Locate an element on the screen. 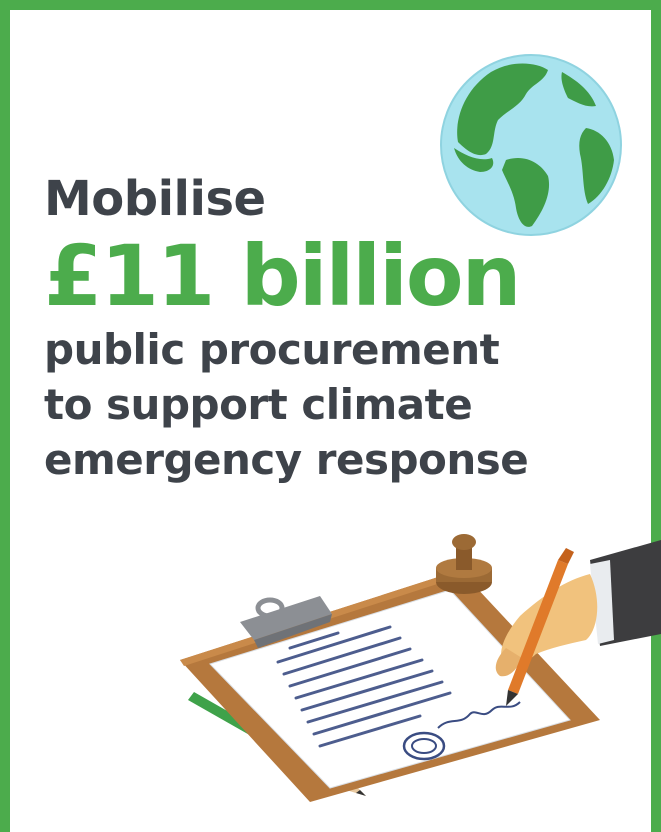 The width and height of the screenshot is (661, 832). pen-icon is located at coordinates (540, 627).